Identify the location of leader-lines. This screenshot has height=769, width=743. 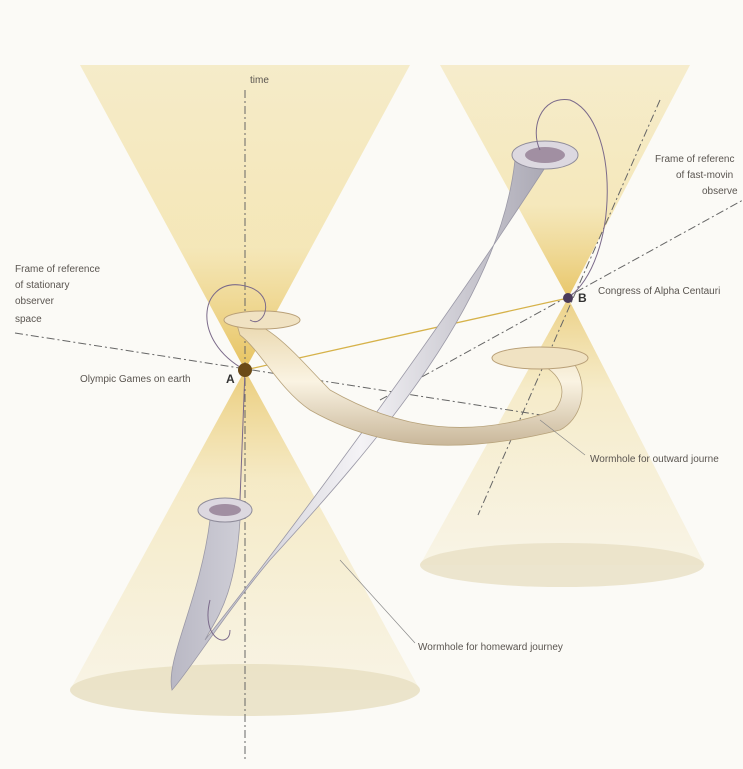
(462, 531).